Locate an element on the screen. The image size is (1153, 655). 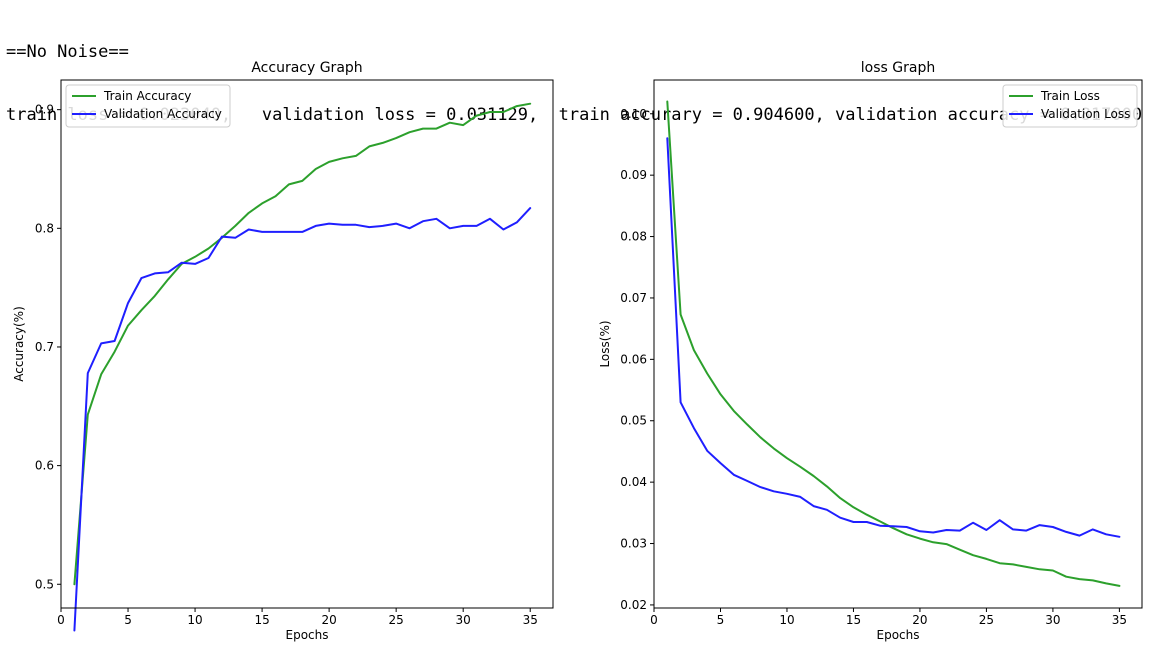
legend: Train Accuracy Validation Accuracy is located at coordinates (148, 106).